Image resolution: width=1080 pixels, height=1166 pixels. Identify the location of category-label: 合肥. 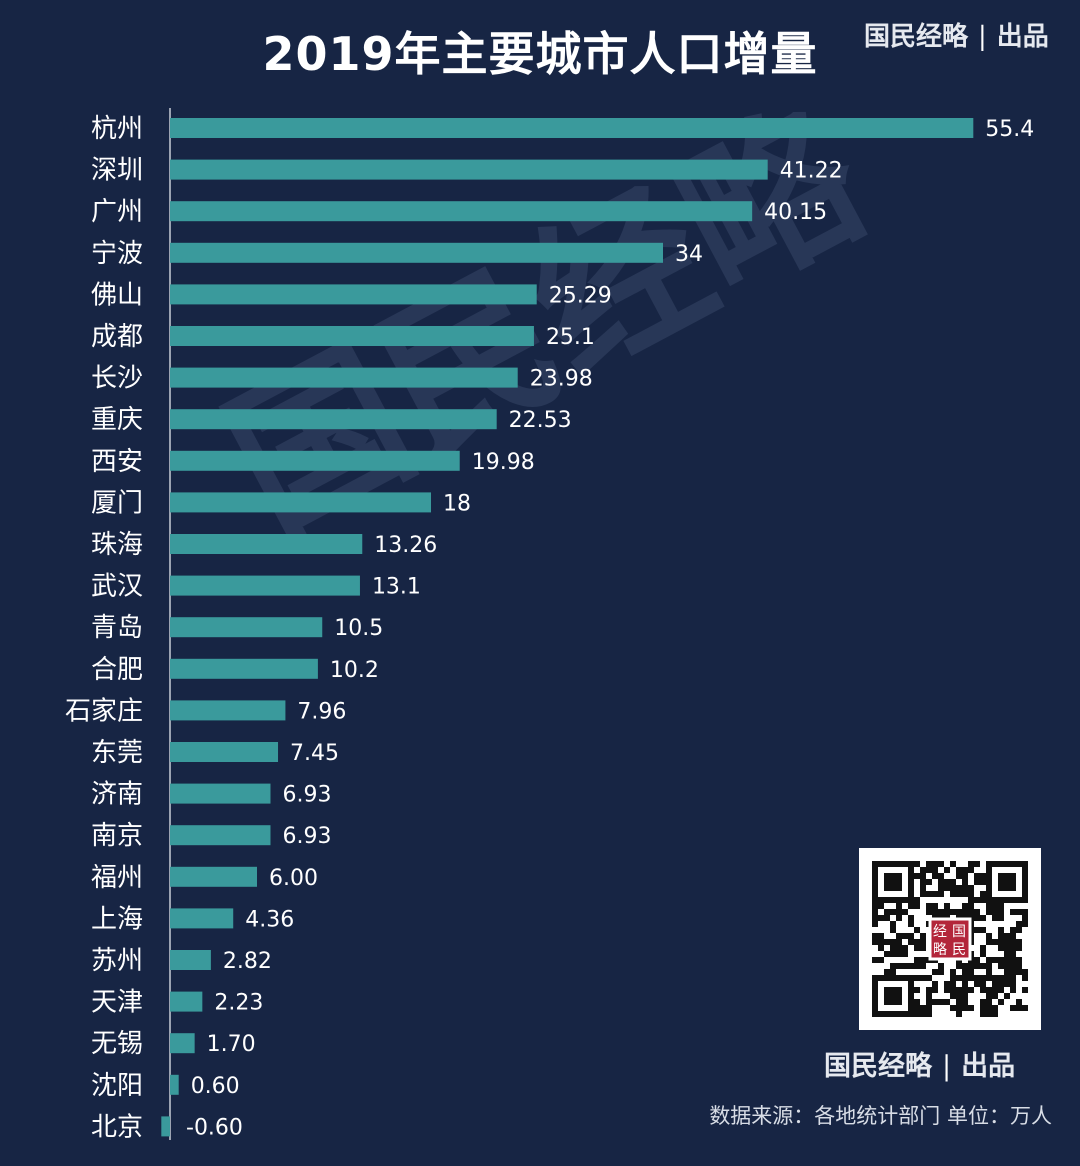
(117, 670).